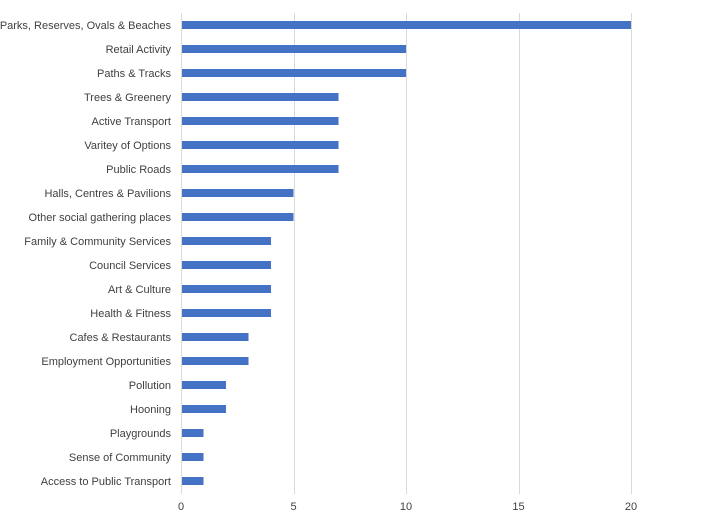 This screenshot has height=525, width=710. What do you see at coordinates (106, 362) in the screenshot?
I see `category-label: Employment Opportunities` at bounding box center [106, 362].